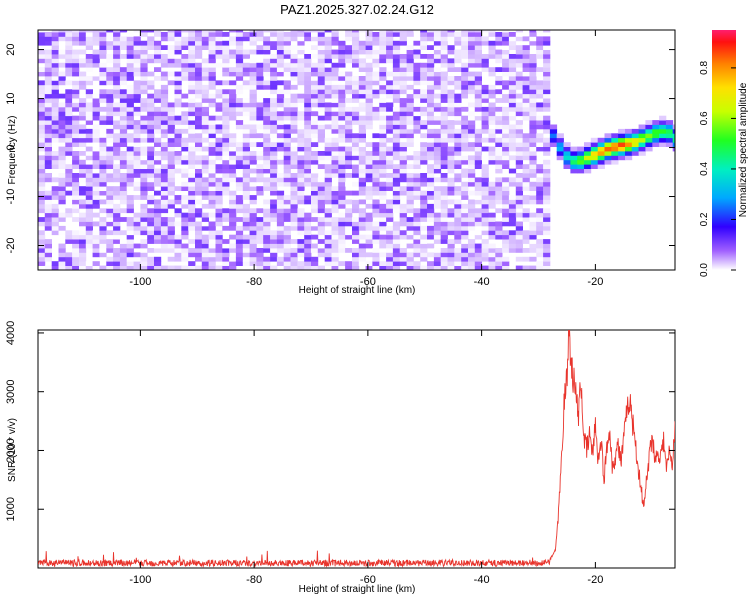 The image size is (750, 600). What do you see at coordinates (12, 150) in the screenshot?
I see `spectrogram-y-title: Frequency (Hz)` at bounding box center [12, 150].